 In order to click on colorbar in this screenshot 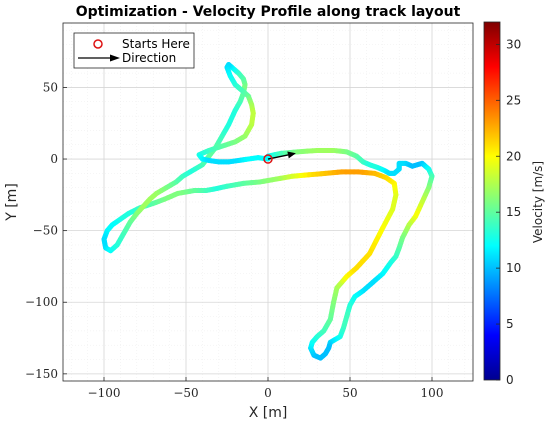, I will do `click(492, 201)`.